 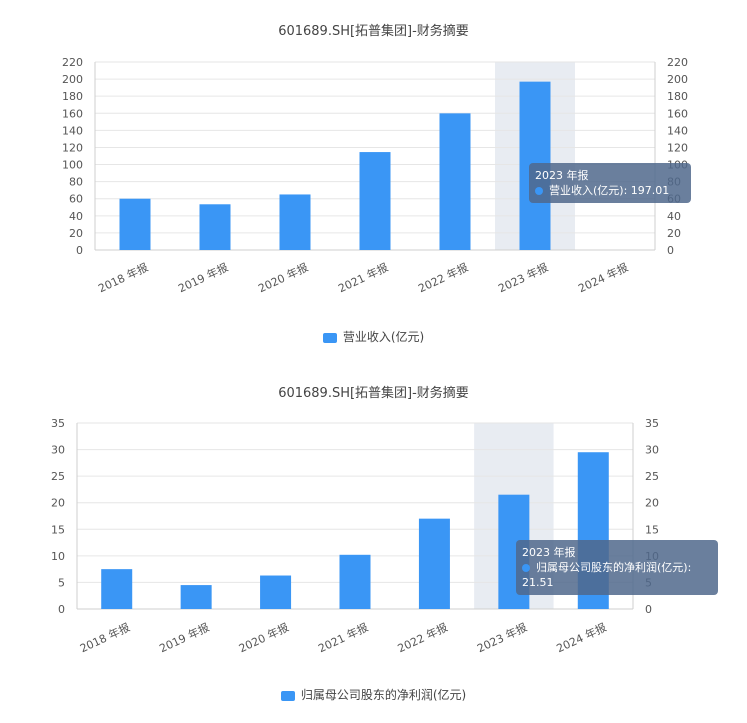 I want to click on y-tick-label-left: 180, so click(x=72, y=96).